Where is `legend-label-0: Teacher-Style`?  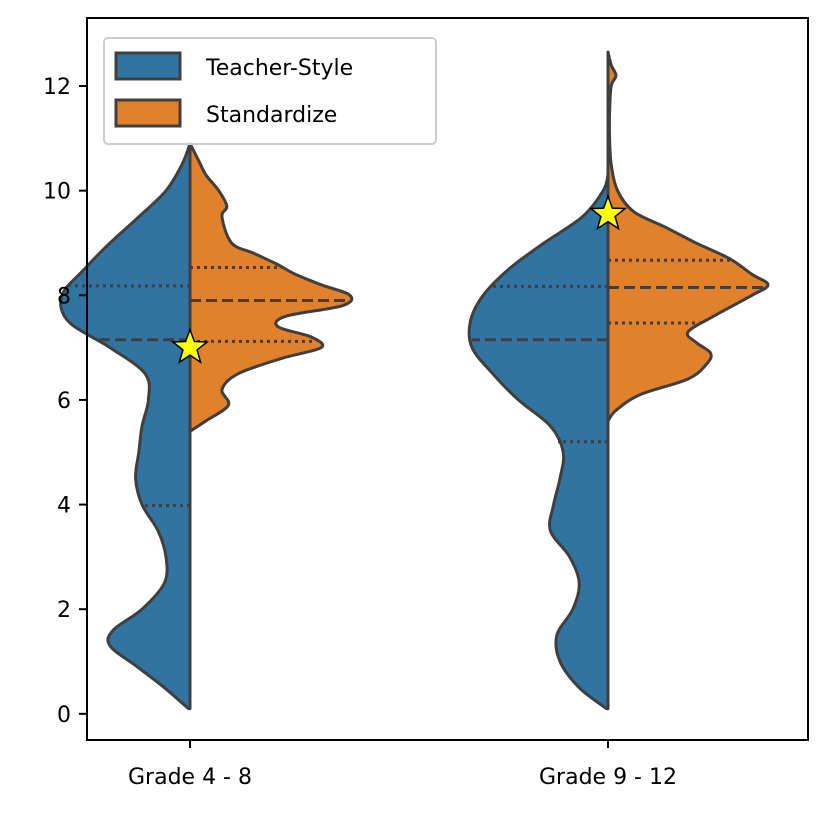 legend-label-0: Teacher-Style is located at coordinates (279, 68).